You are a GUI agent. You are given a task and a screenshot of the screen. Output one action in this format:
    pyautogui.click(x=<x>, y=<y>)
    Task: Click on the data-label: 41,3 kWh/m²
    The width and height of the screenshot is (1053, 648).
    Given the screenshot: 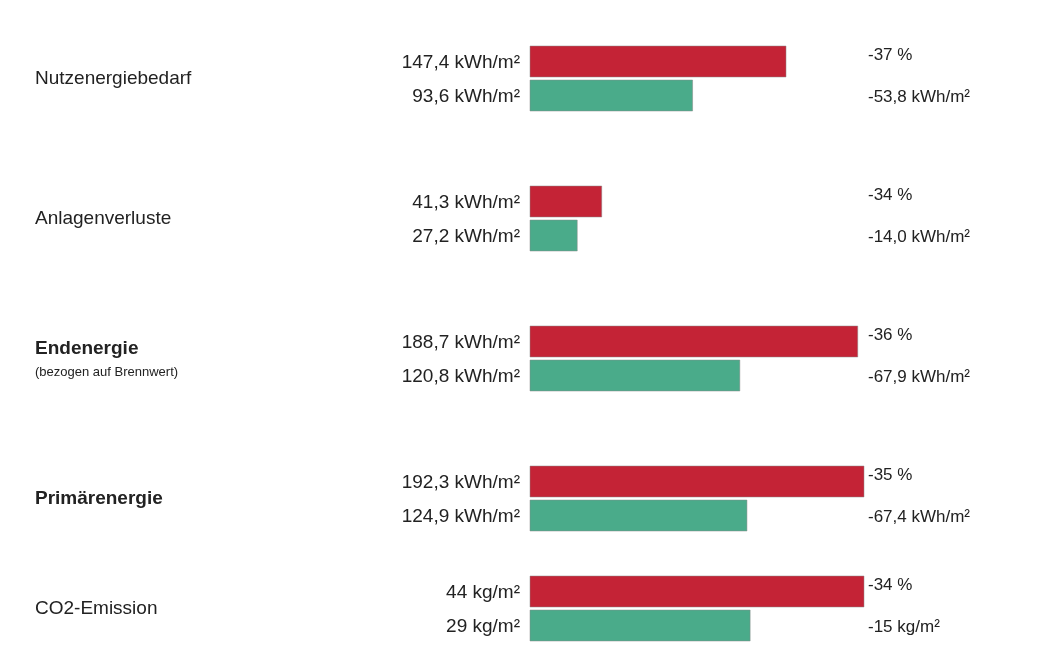 What is the action you would take?
    pyautogui.click(x=466, y=201)
    